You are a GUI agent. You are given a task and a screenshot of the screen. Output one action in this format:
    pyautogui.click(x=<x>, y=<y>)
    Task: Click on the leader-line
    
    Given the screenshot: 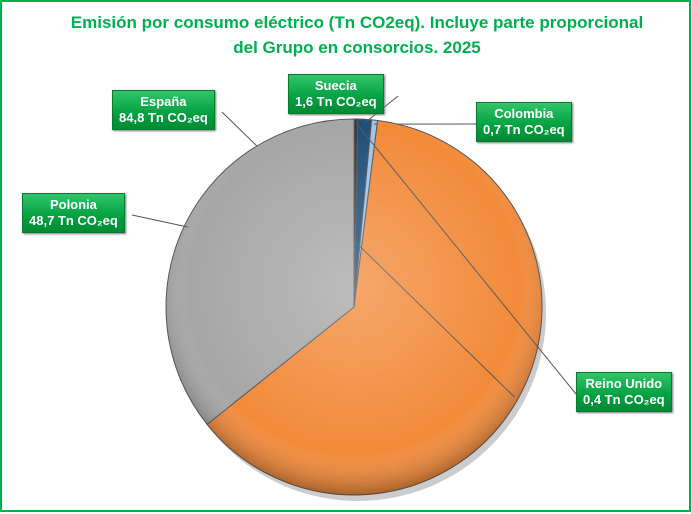 What is the action you would take?
    pyautogui.click(x=160, y=221)
    